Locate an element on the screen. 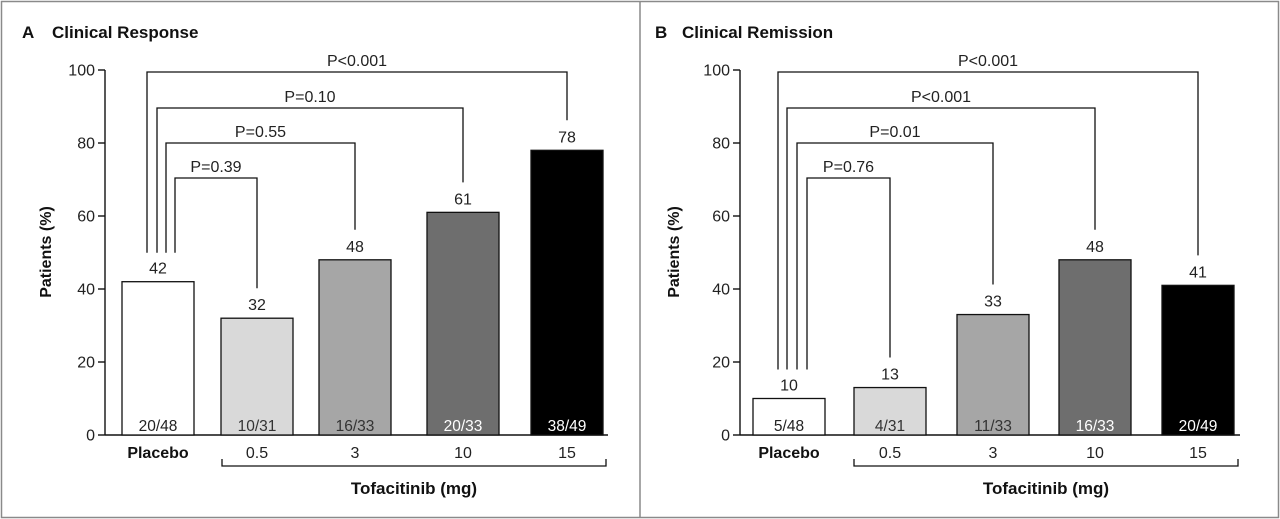 This screenshot has width=1280, height=519. bar-count-label: 20/33 is located at coordinates (463, 426).